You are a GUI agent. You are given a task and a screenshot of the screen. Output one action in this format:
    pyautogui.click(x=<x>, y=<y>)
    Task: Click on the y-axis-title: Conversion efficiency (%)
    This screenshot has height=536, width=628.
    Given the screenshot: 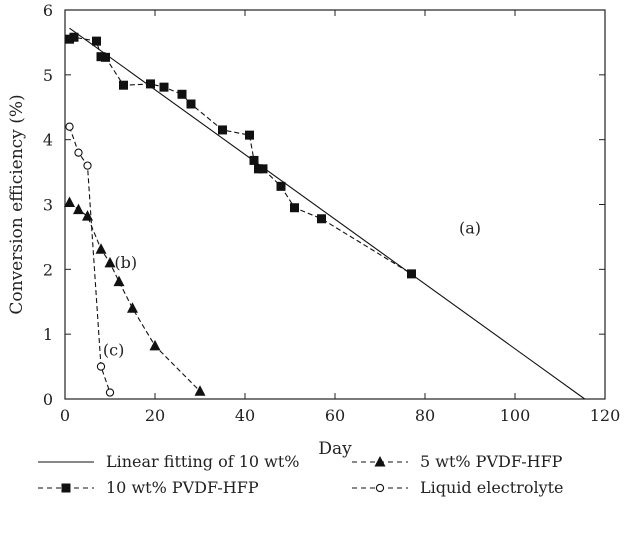 What is the action you would take?
    pyautogui.click(x=17, y=204)
    